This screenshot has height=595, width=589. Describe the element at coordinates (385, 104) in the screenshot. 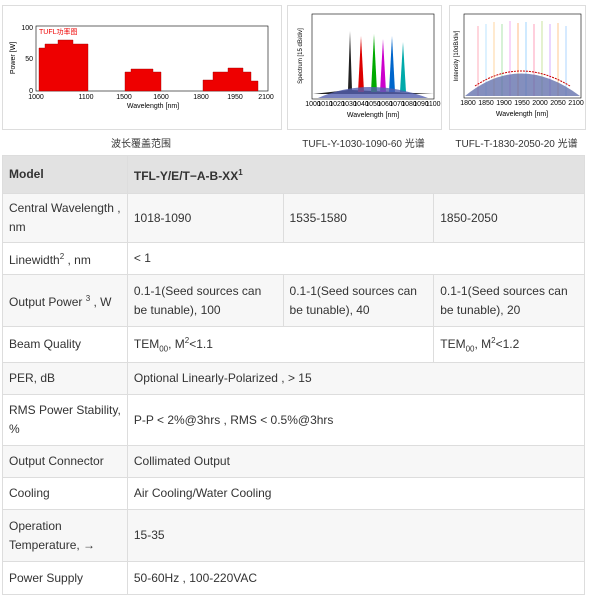

I see `x-tick: 1060` at that location.